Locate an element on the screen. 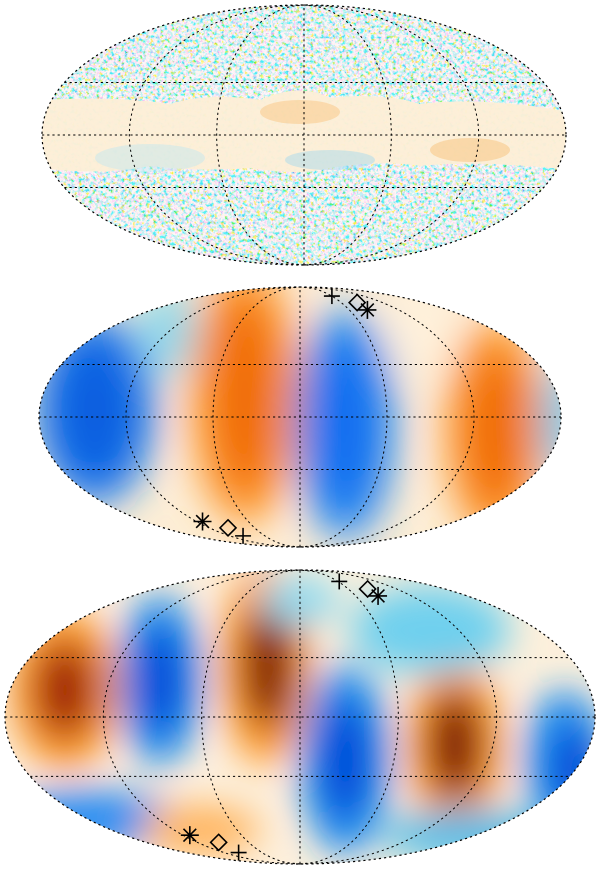 Image resolution: width=600 pixels, height=869 pixels. markers-mid is located at coordinates (285, 416).